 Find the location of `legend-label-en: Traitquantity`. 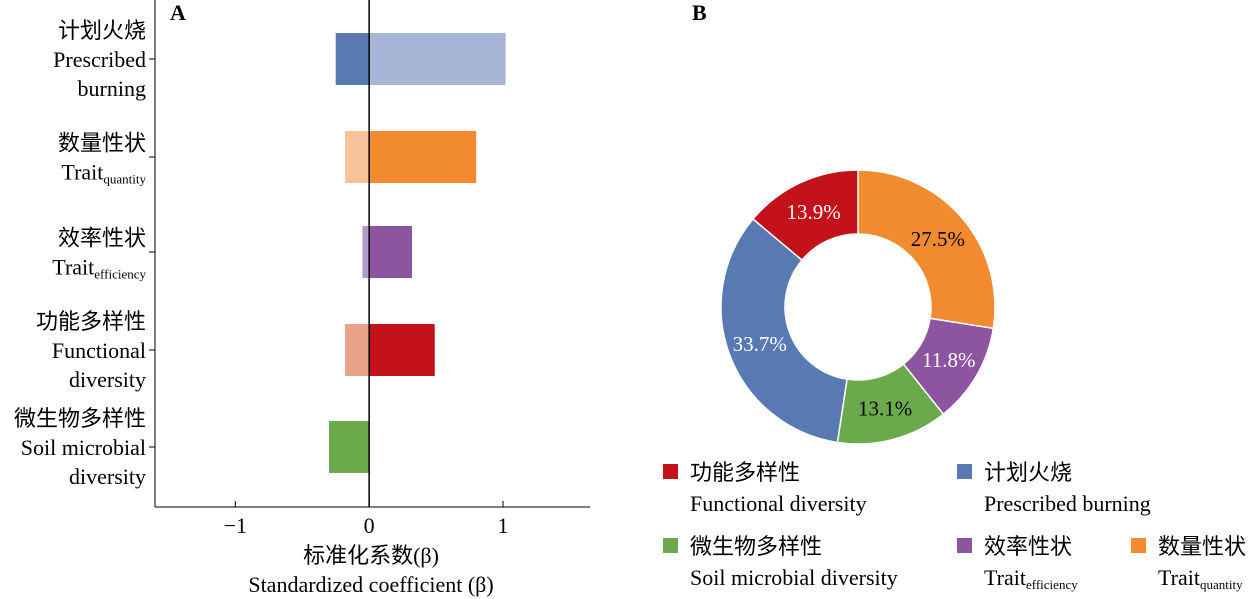

legend-label-en: Traitquantity is located at coordinates (1200, 578).